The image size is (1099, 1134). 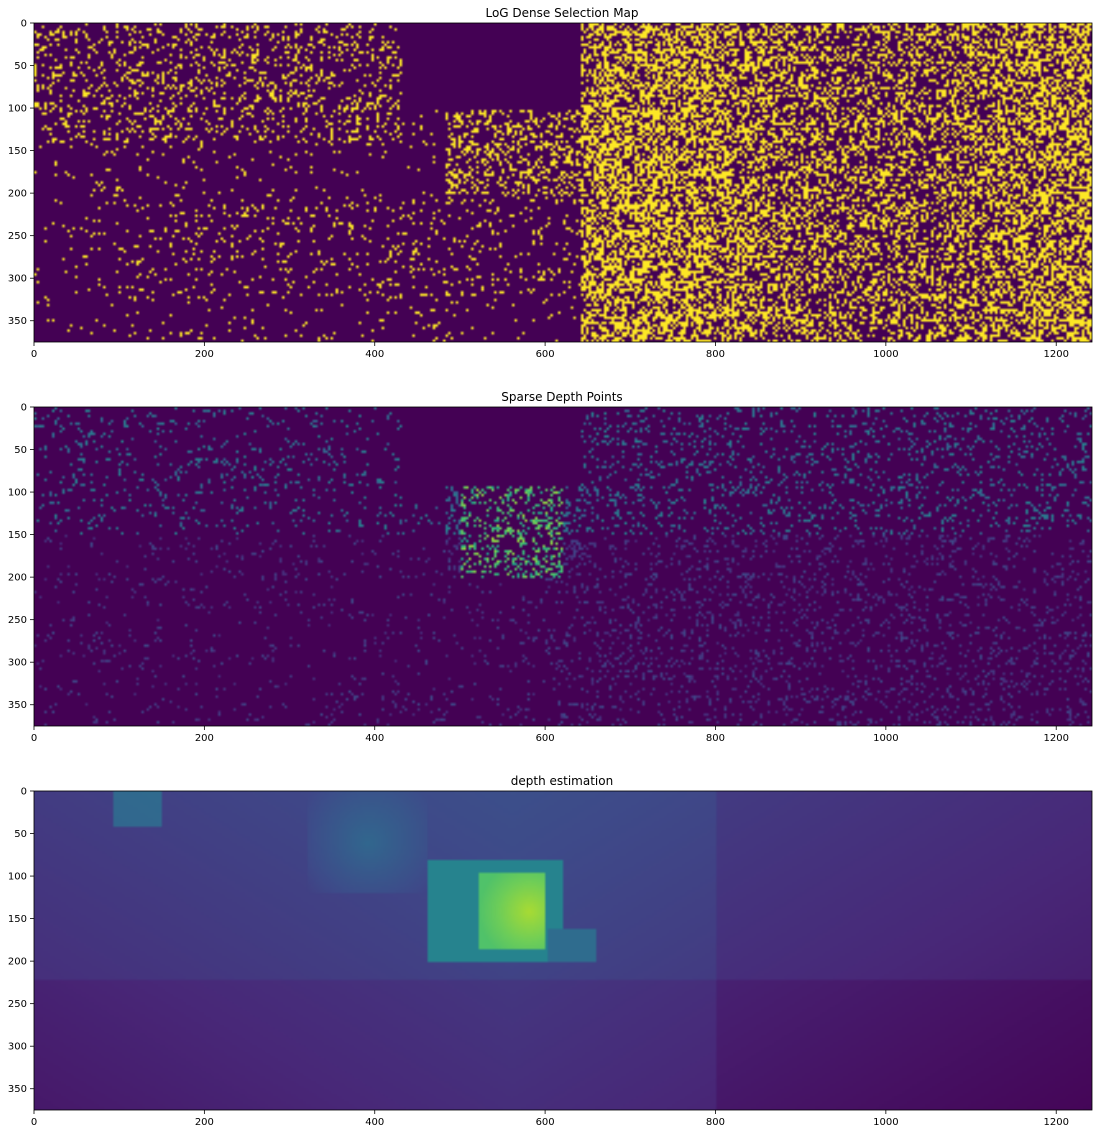 What do you see at coordinates (562, 781) in the screenshot?
I see `panel-title: depth estimation` at bounding box center [562, 781].